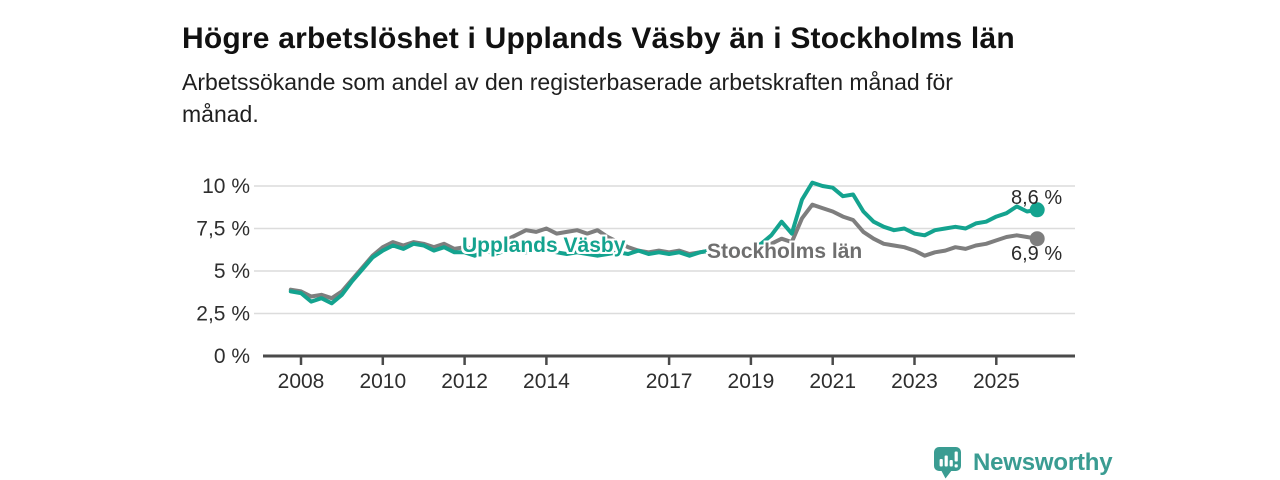 This screenshot has height=480, width=1280. Describe the element at coordinates (1043, 462) in the screenshot. I see `newsworthy-wordmark: Newsworthy` at that location.